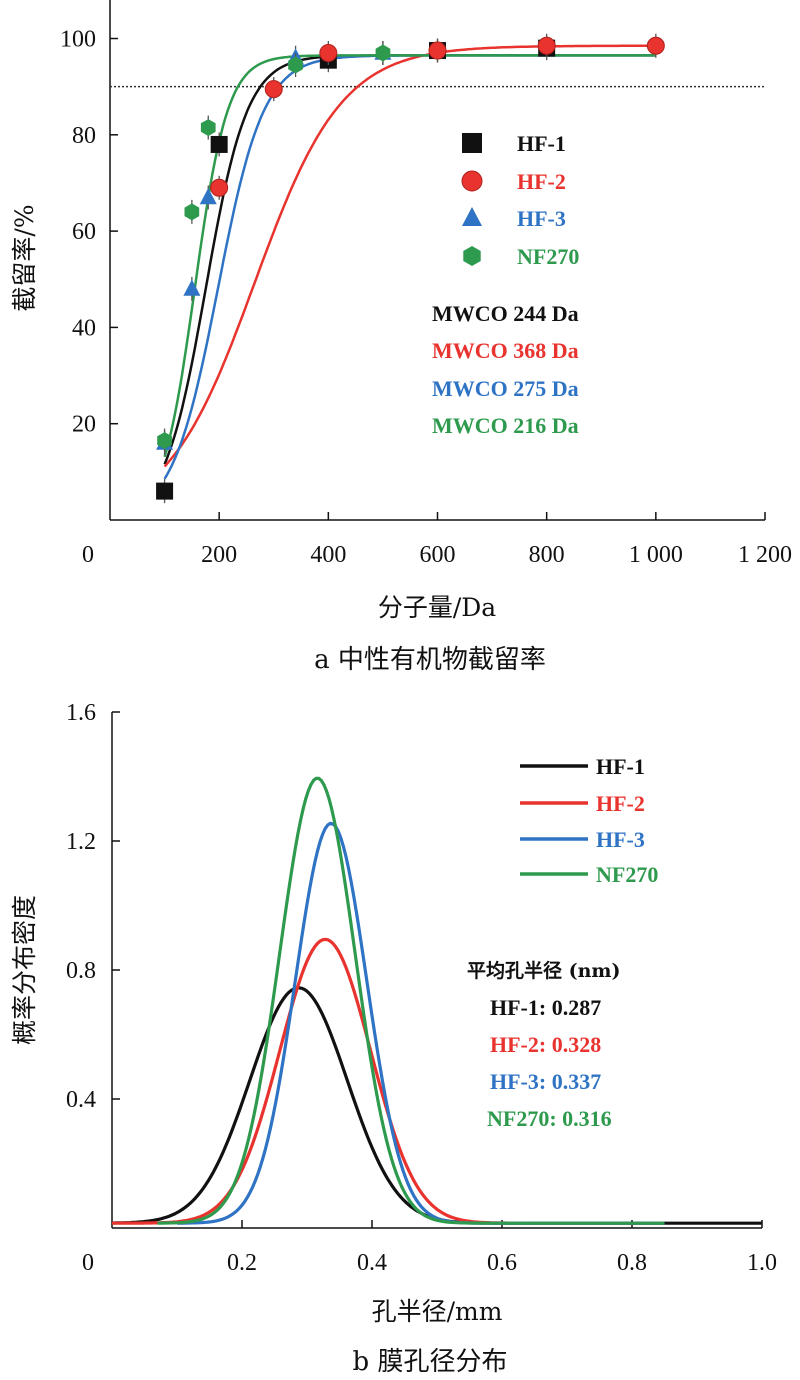 The width and height of the screenshot is (800, 1380). What do you see at coordinates (545, 1081) in the screenshot?
I see `pore-radius-annotation: HF-3: 0.337` at bounding box center [545, 1081].